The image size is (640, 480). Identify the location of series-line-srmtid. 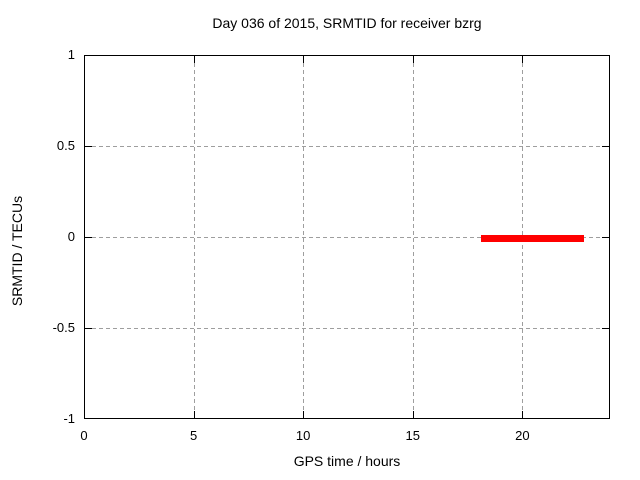
(532, 238).